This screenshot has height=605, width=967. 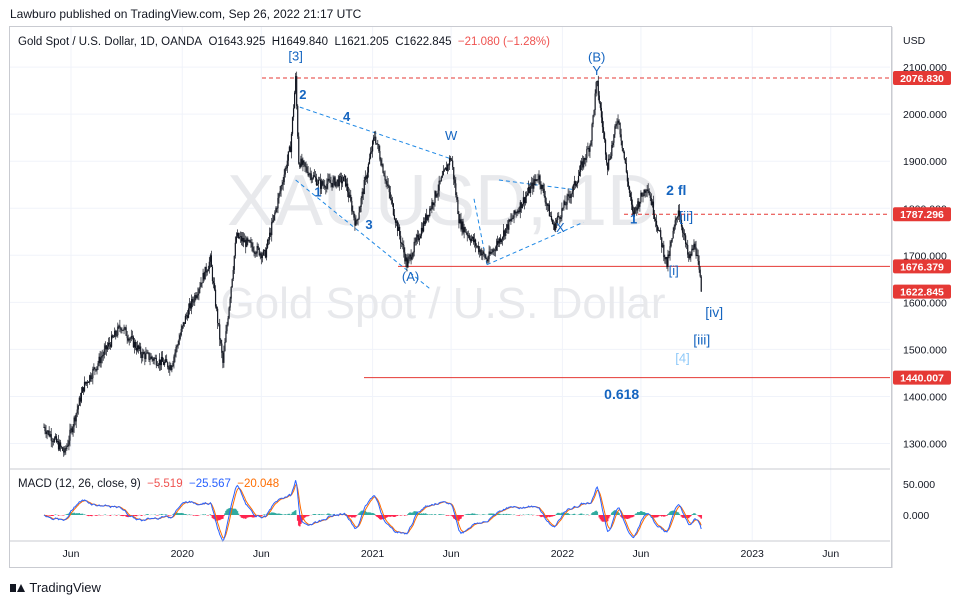 What do you see at coordinates (922, 266) in the screenshot?
I see `price-label-box` at bounding box center [922, 266].